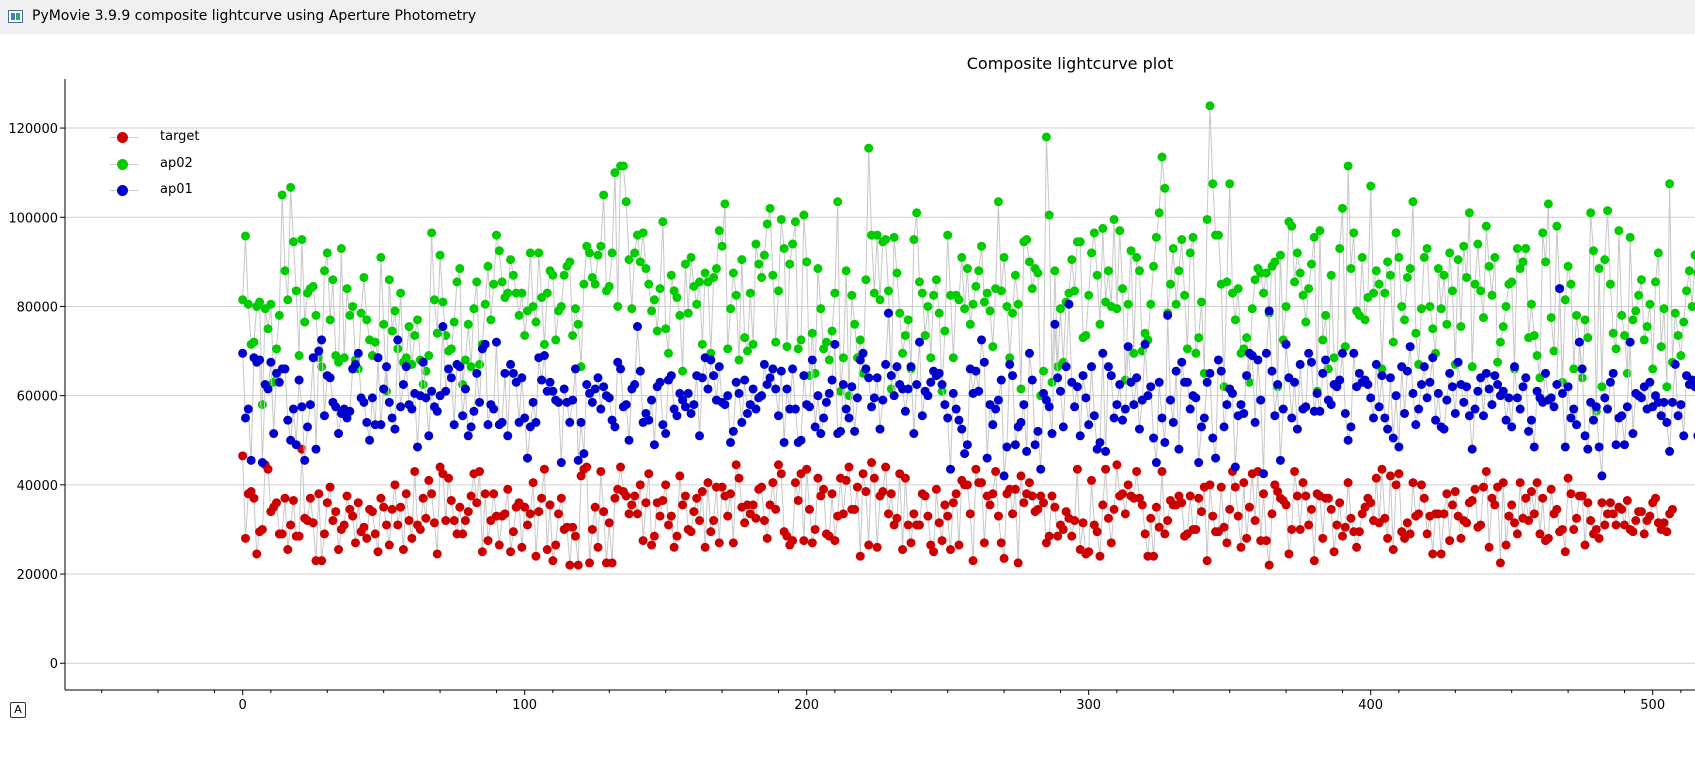 The height and width of the screenshot is (781, 1695). Describe the element at coordinates (18, 710) in the screenshot. I see `auto-range-button: A` at that location.